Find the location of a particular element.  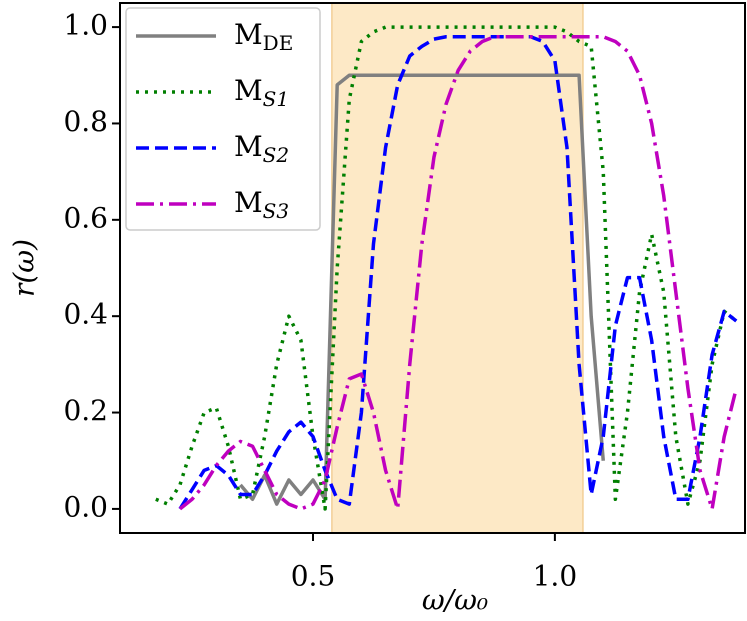

y-tick-label: 0.6 is located at coordinates (85, 217).